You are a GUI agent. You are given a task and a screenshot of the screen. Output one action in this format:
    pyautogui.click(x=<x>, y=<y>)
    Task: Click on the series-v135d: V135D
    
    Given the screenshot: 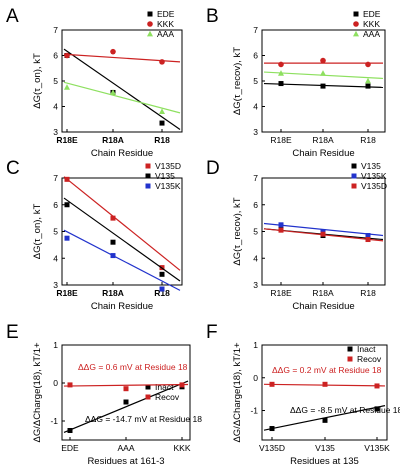 What is the action you would take?
    pyautogui.click(x=325, y=212)
    